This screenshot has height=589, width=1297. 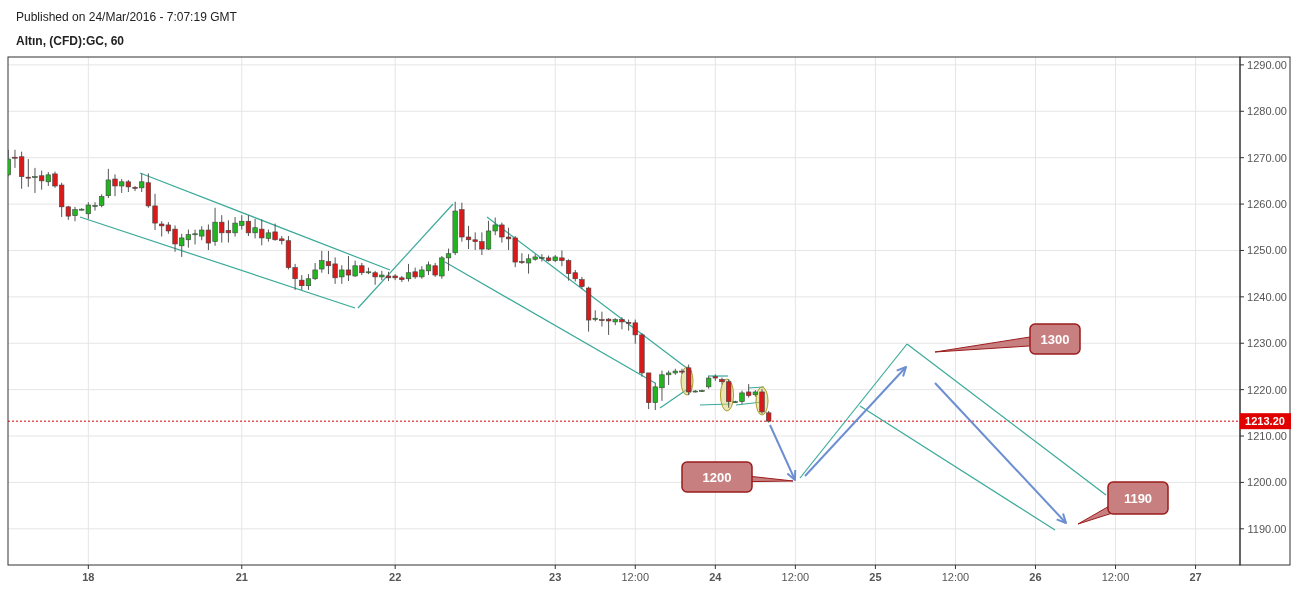 I want to click on annotation: 1300, so click(x=1055, y=339).